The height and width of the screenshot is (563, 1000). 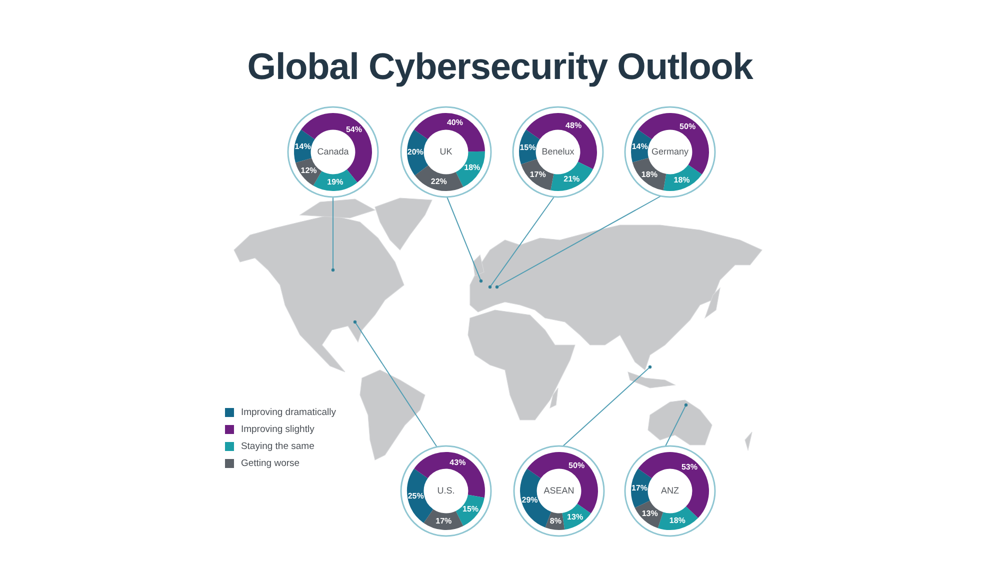 I want to click on data-label: 40%, so click(x=454, y=122).